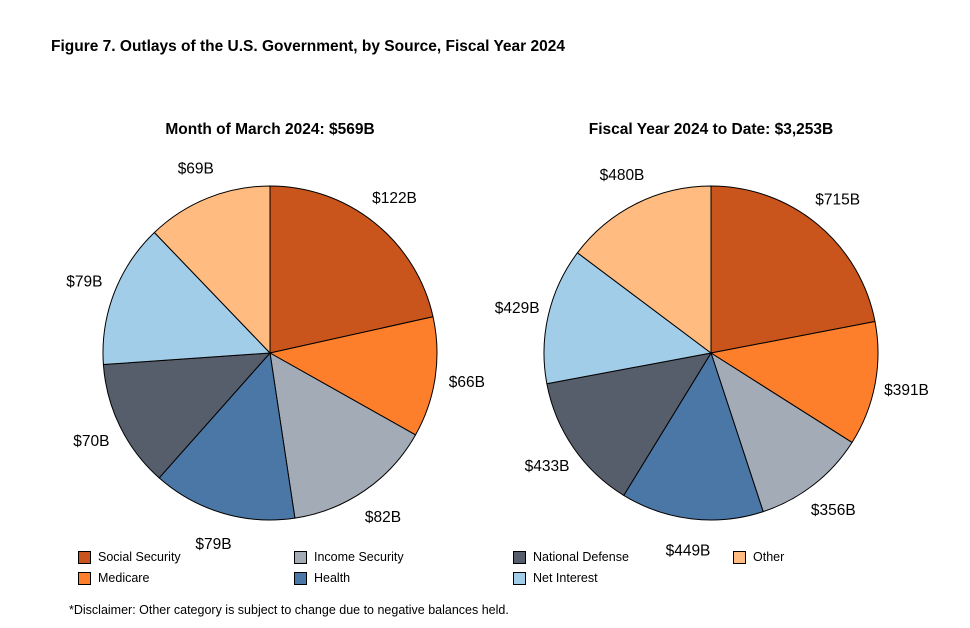  What do you see at coordinates (213, 544) in the screenshot?
I see `slice-label-health: $79B` at bounding box center [213, 544].